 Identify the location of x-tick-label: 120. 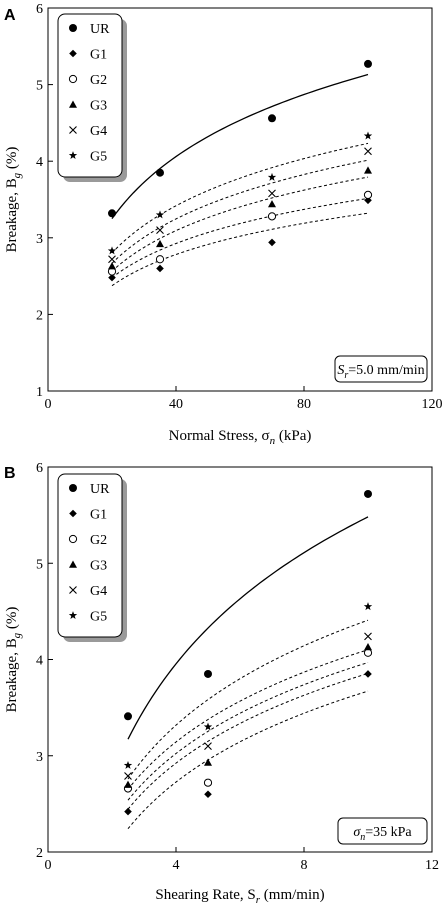
(432, 404).